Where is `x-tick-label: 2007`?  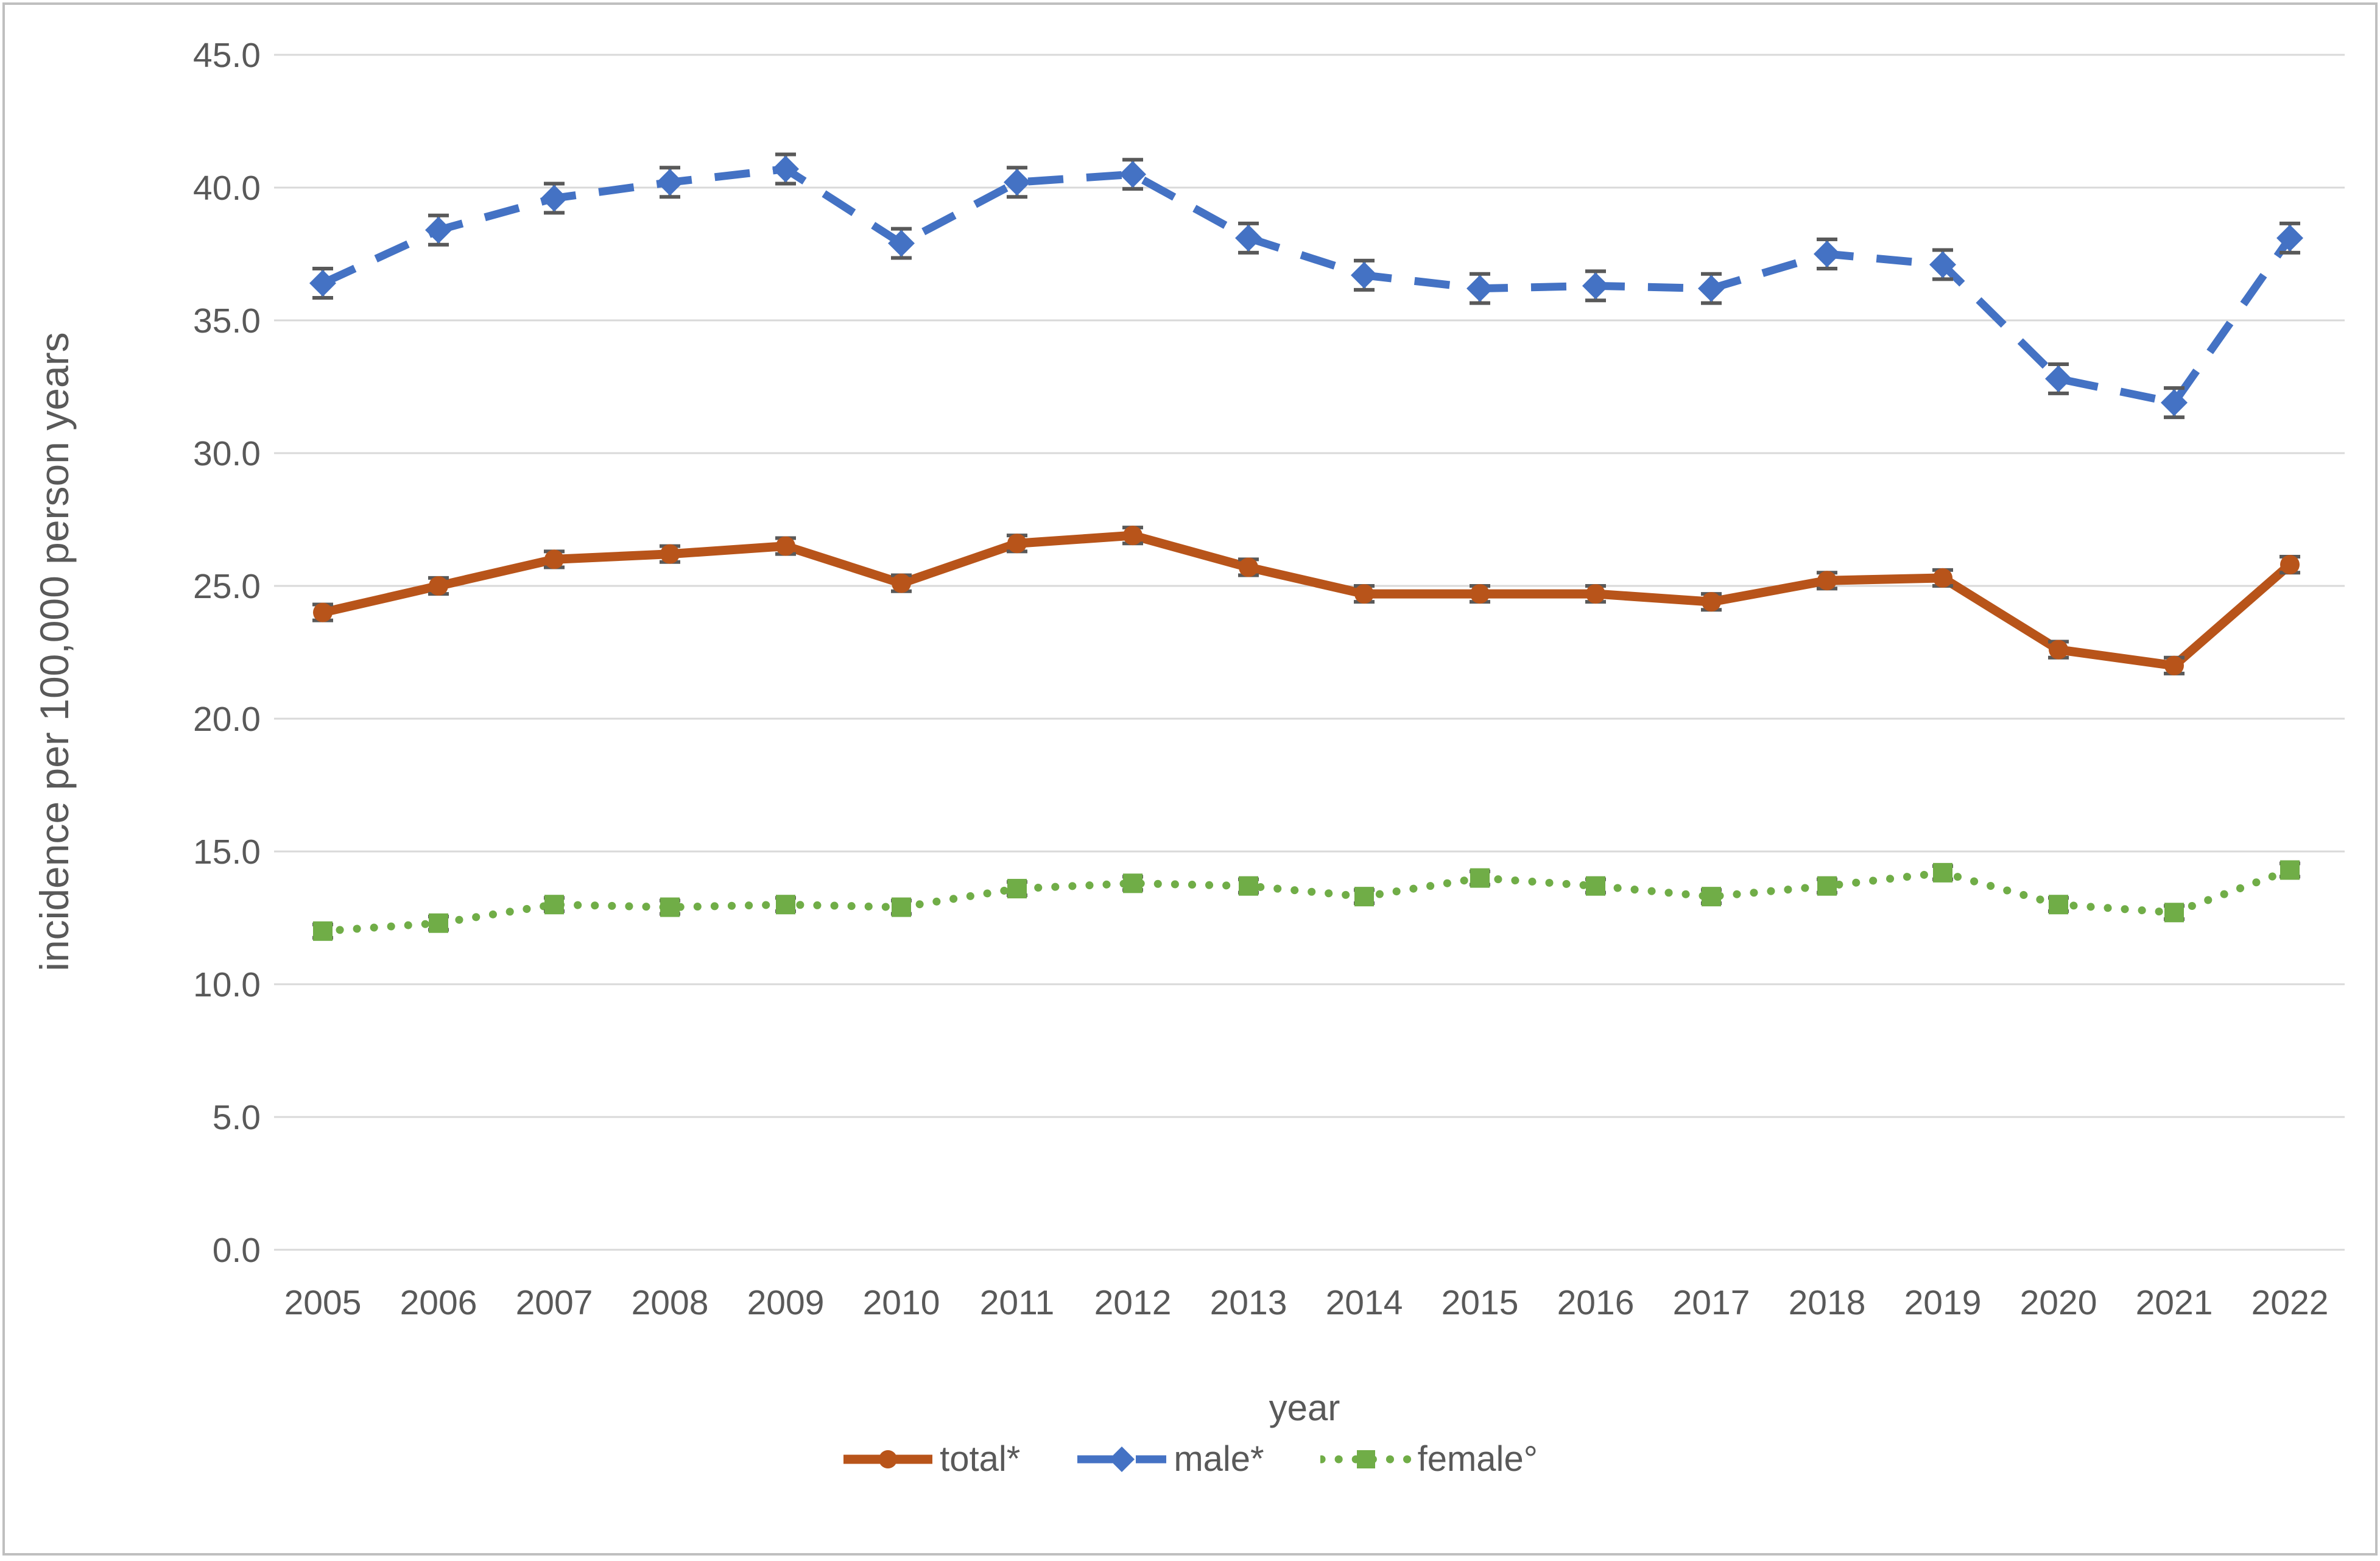 x-tick-label: 2007 is located at coordinates (554, 1303).